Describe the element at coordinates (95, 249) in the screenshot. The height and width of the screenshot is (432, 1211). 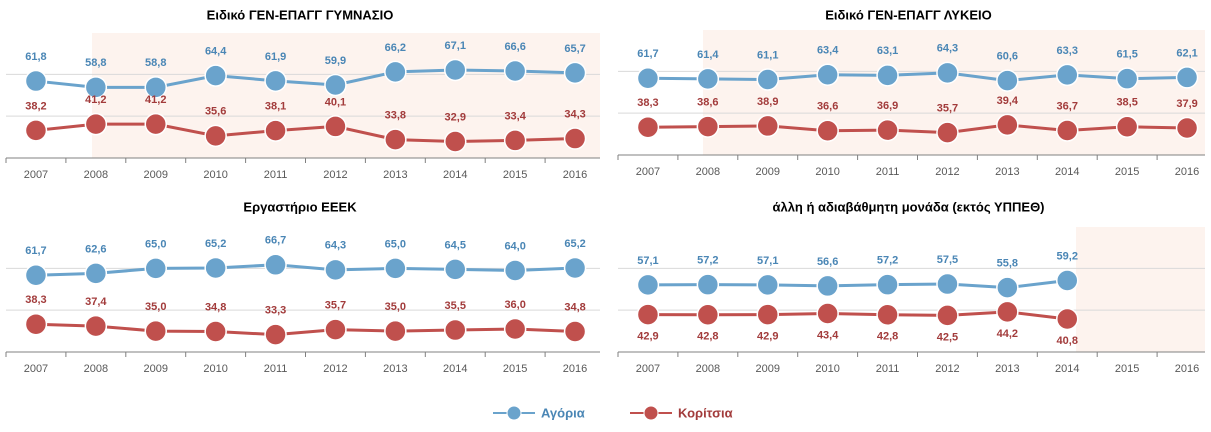
I see `data-label: 62,6` at that location.